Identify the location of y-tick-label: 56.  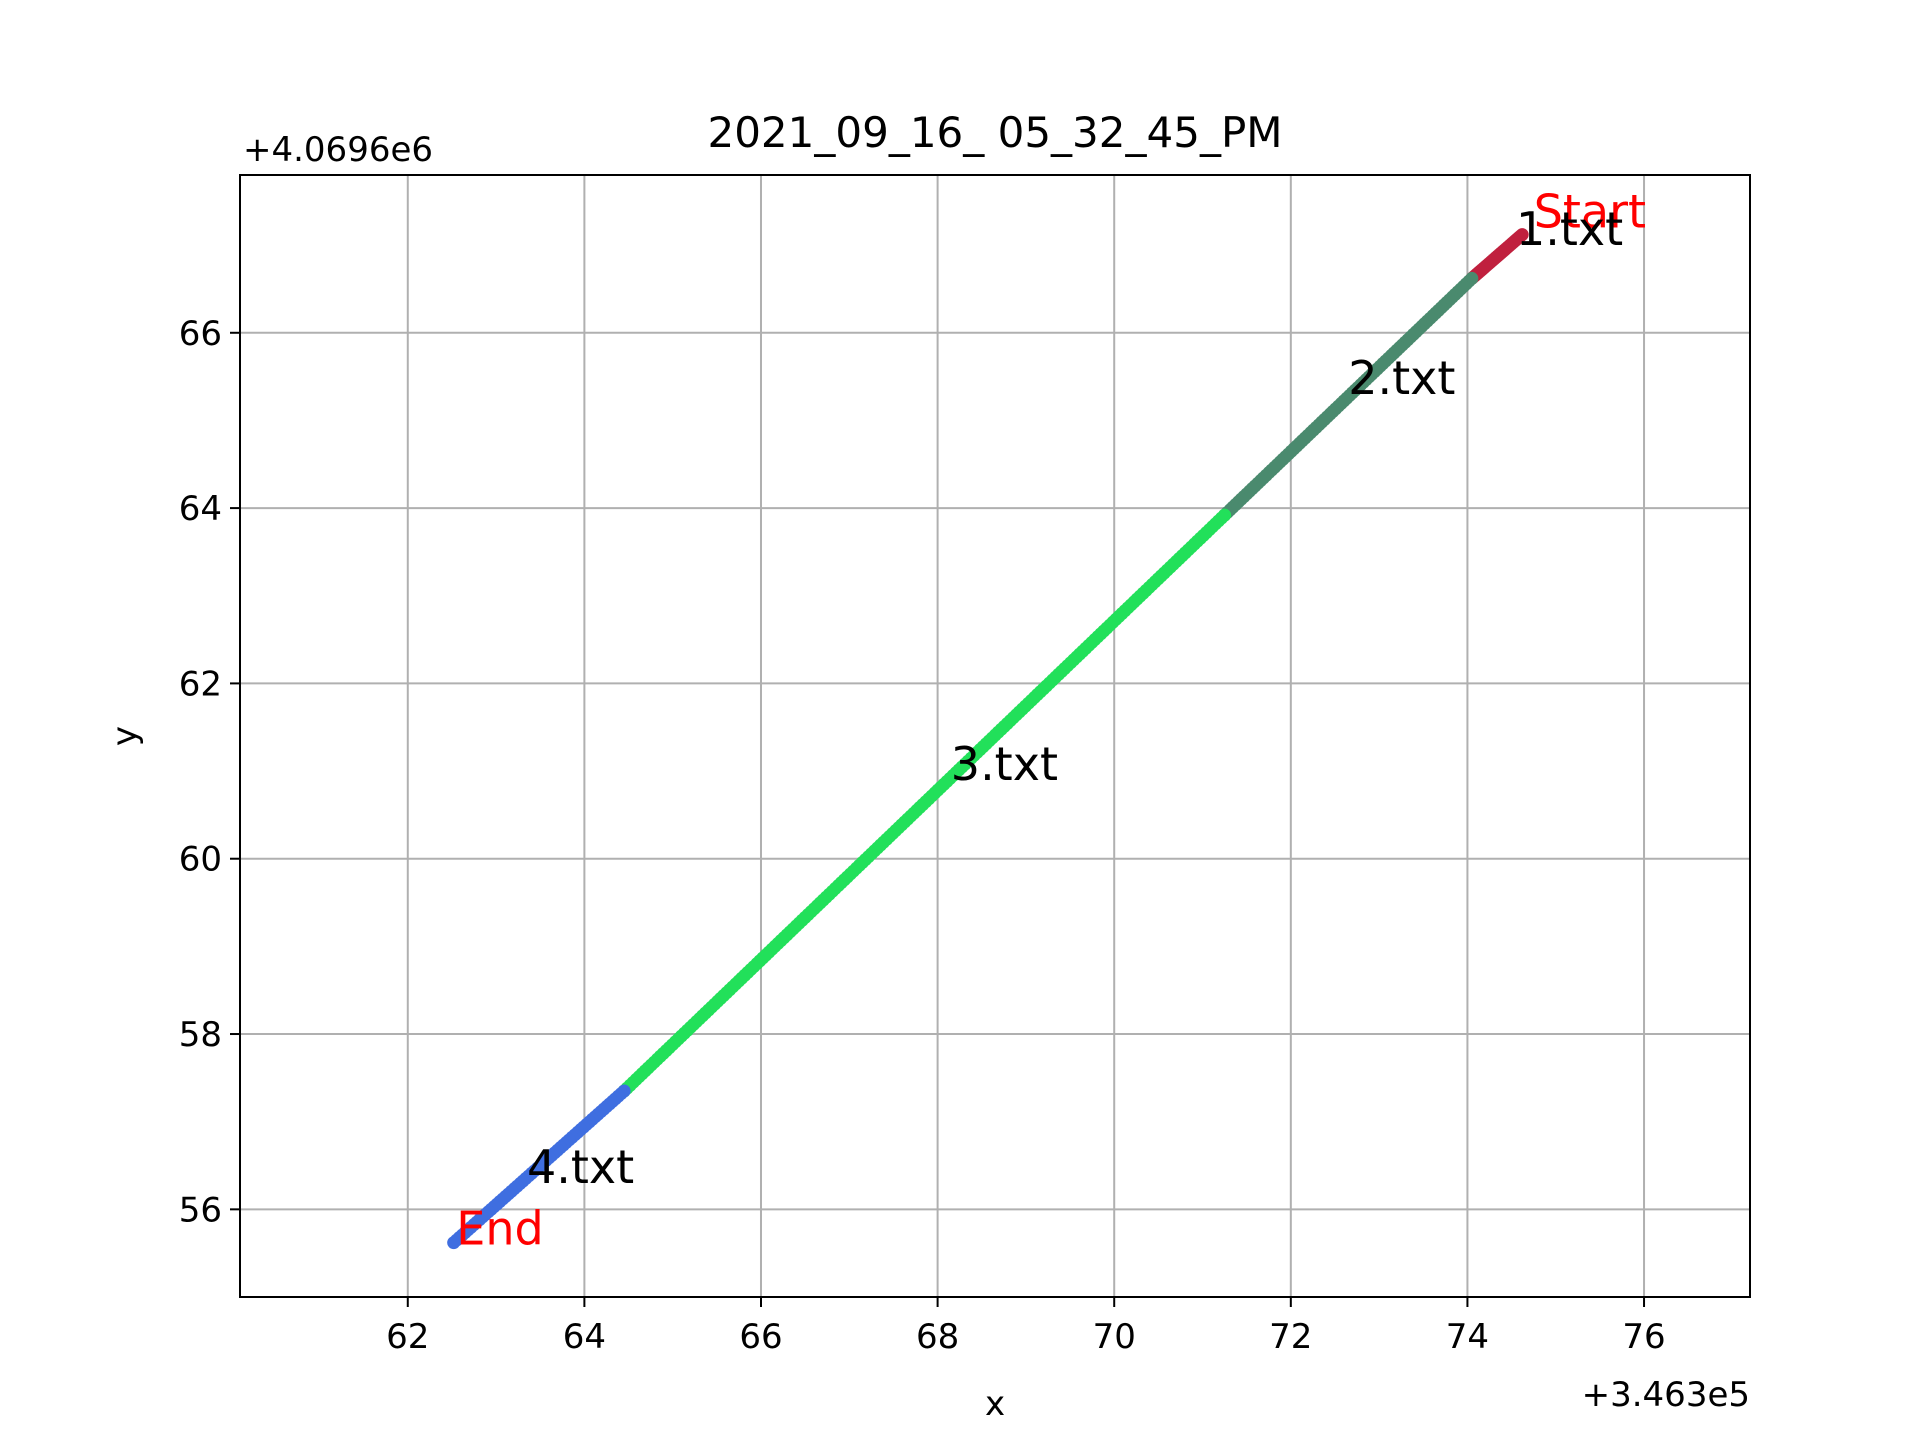
(200, 1210).